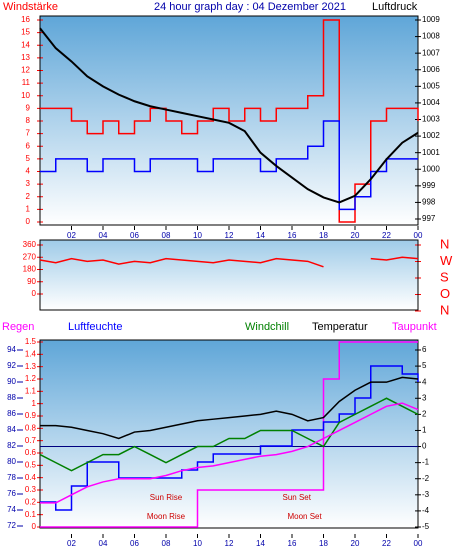 Image resolution: width=462 pixels, height=550 pixels. Describe the element at coordinates (445, 293) in the screenshot. I see `y2-tick-label: O` at that location.